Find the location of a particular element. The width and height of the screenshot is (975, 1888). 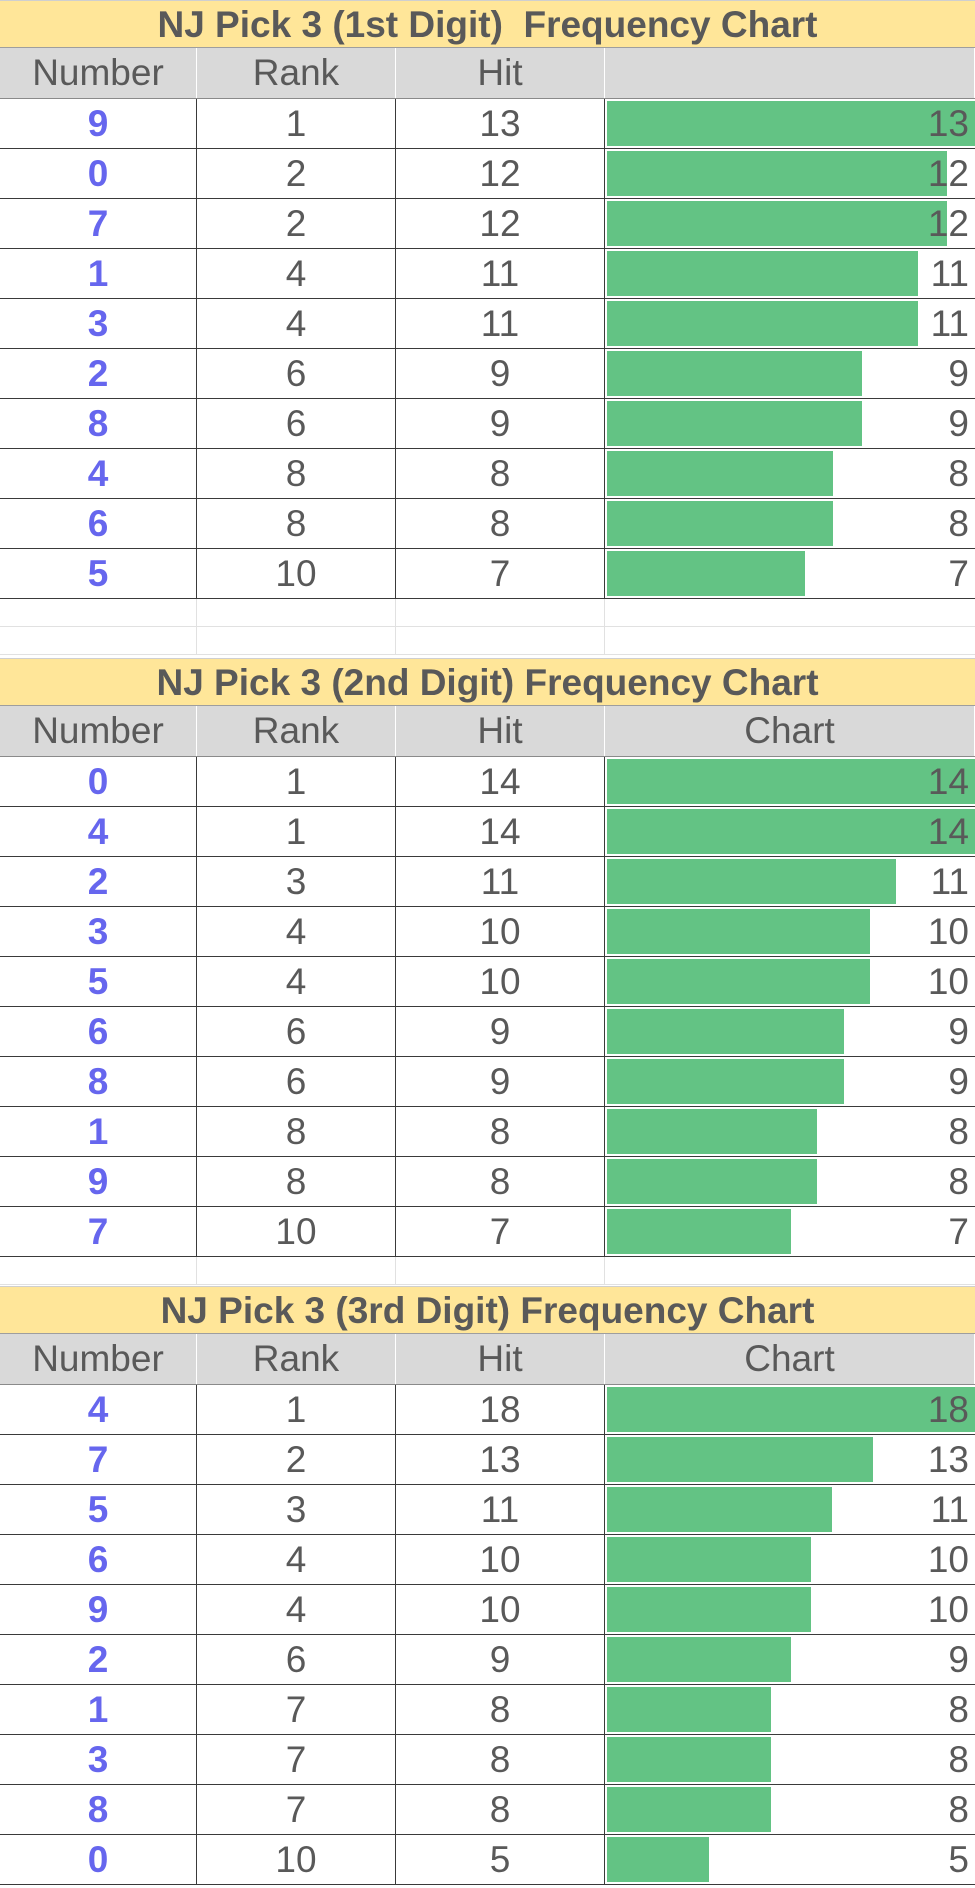

number-cell: 6 is located at coordinates (98, 1559).